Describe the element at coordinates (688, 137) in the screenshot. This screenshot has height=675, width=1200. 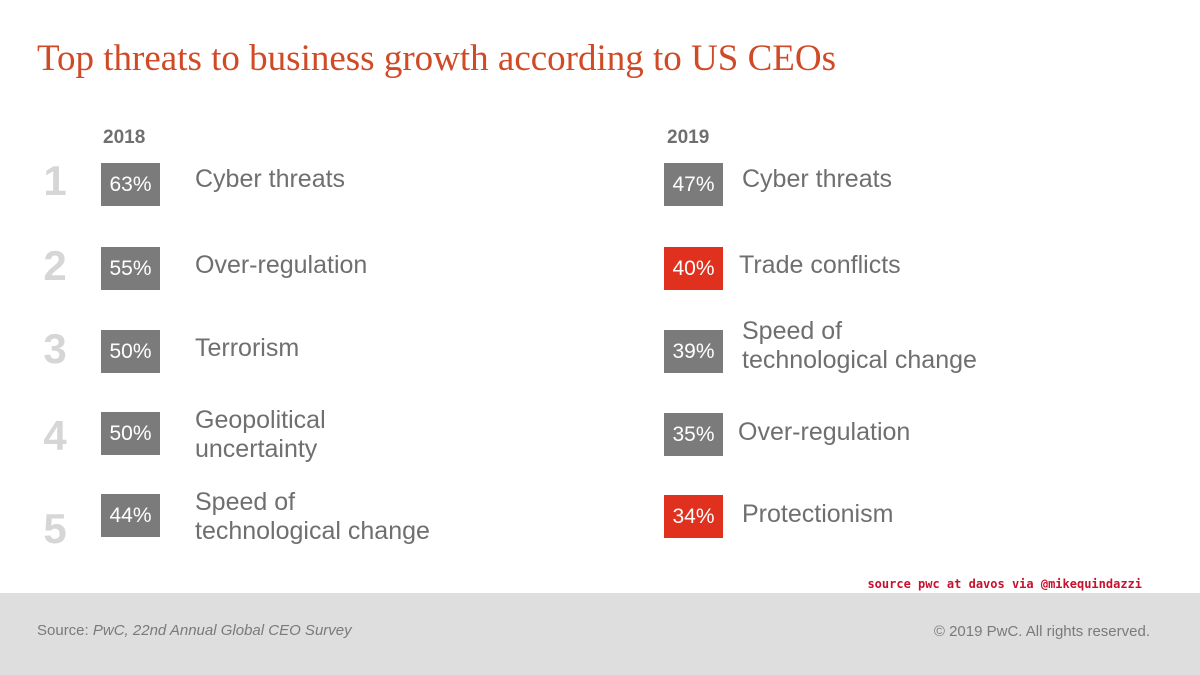
I see `year-2019-header: 2019` at that location.